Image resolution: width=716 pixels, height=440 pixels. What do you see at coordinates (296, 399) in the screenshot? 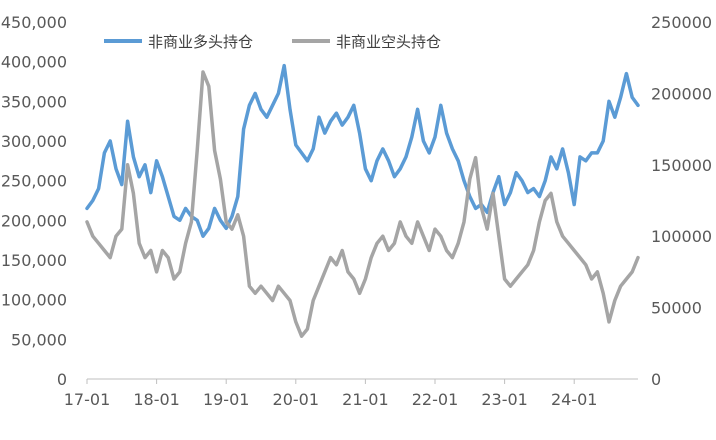
I see `x-tick-label: 20-01` at bounding box center [296, 399].